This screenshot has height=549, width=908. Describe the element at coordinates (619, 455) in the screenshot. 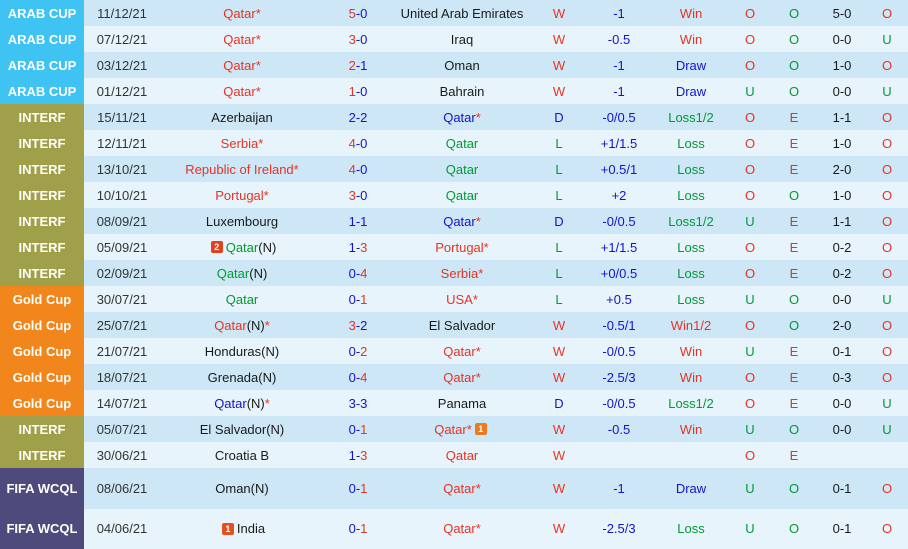

I see `asian-handicap-line` at that location.